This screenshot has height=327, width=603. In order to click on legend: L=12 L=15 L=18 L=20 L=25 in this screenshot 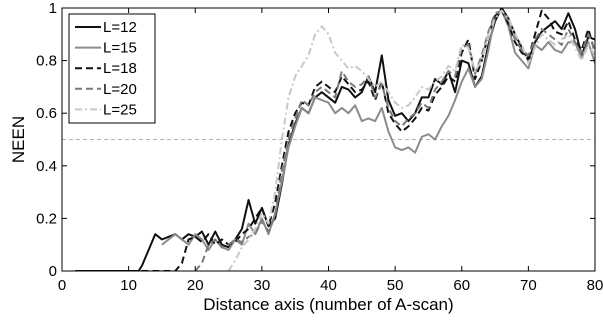, I will do `click(112, 68)`.